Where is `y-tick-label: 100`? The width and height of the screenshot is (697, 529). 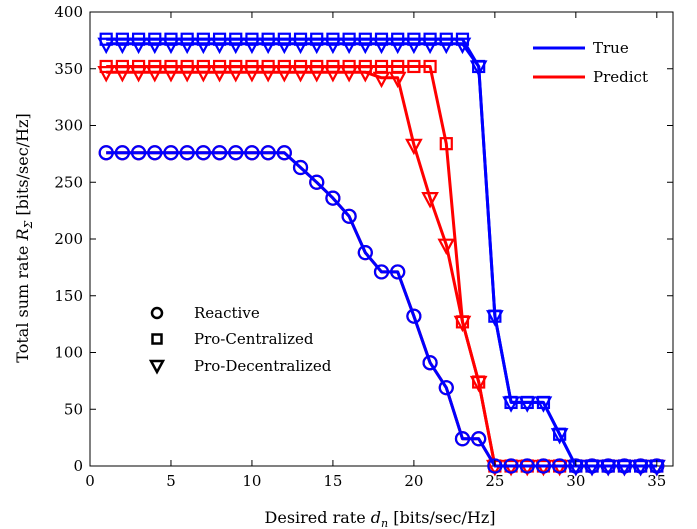
y-tick-label: 100 is located at coordinates (68, 353).